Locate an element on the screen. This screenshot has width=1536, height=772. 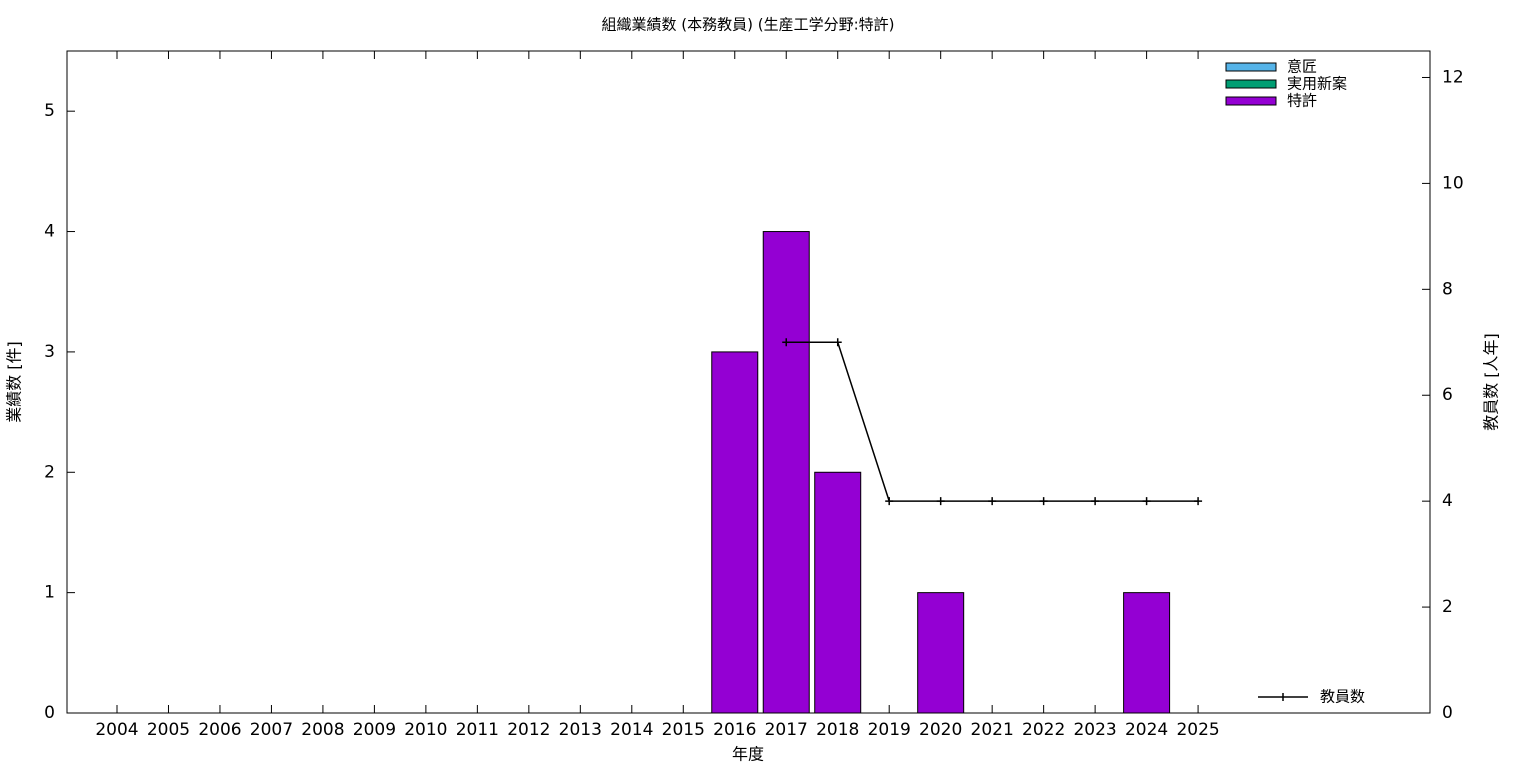
x-tick-label: 2016 is located at coordinates (734, 730).